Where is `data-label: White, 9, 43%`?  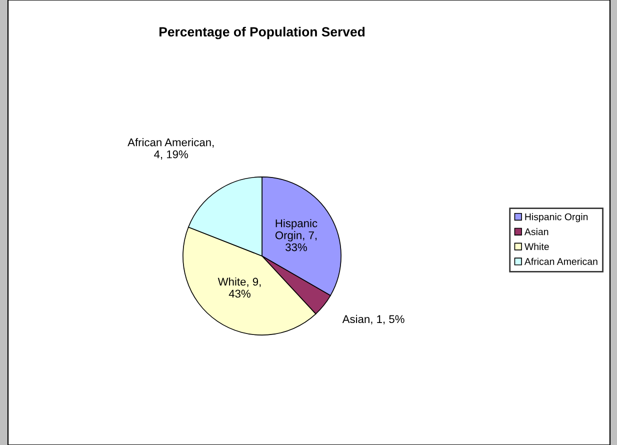 data-label: White, 9, 43% is located at coordinates (239, 287).